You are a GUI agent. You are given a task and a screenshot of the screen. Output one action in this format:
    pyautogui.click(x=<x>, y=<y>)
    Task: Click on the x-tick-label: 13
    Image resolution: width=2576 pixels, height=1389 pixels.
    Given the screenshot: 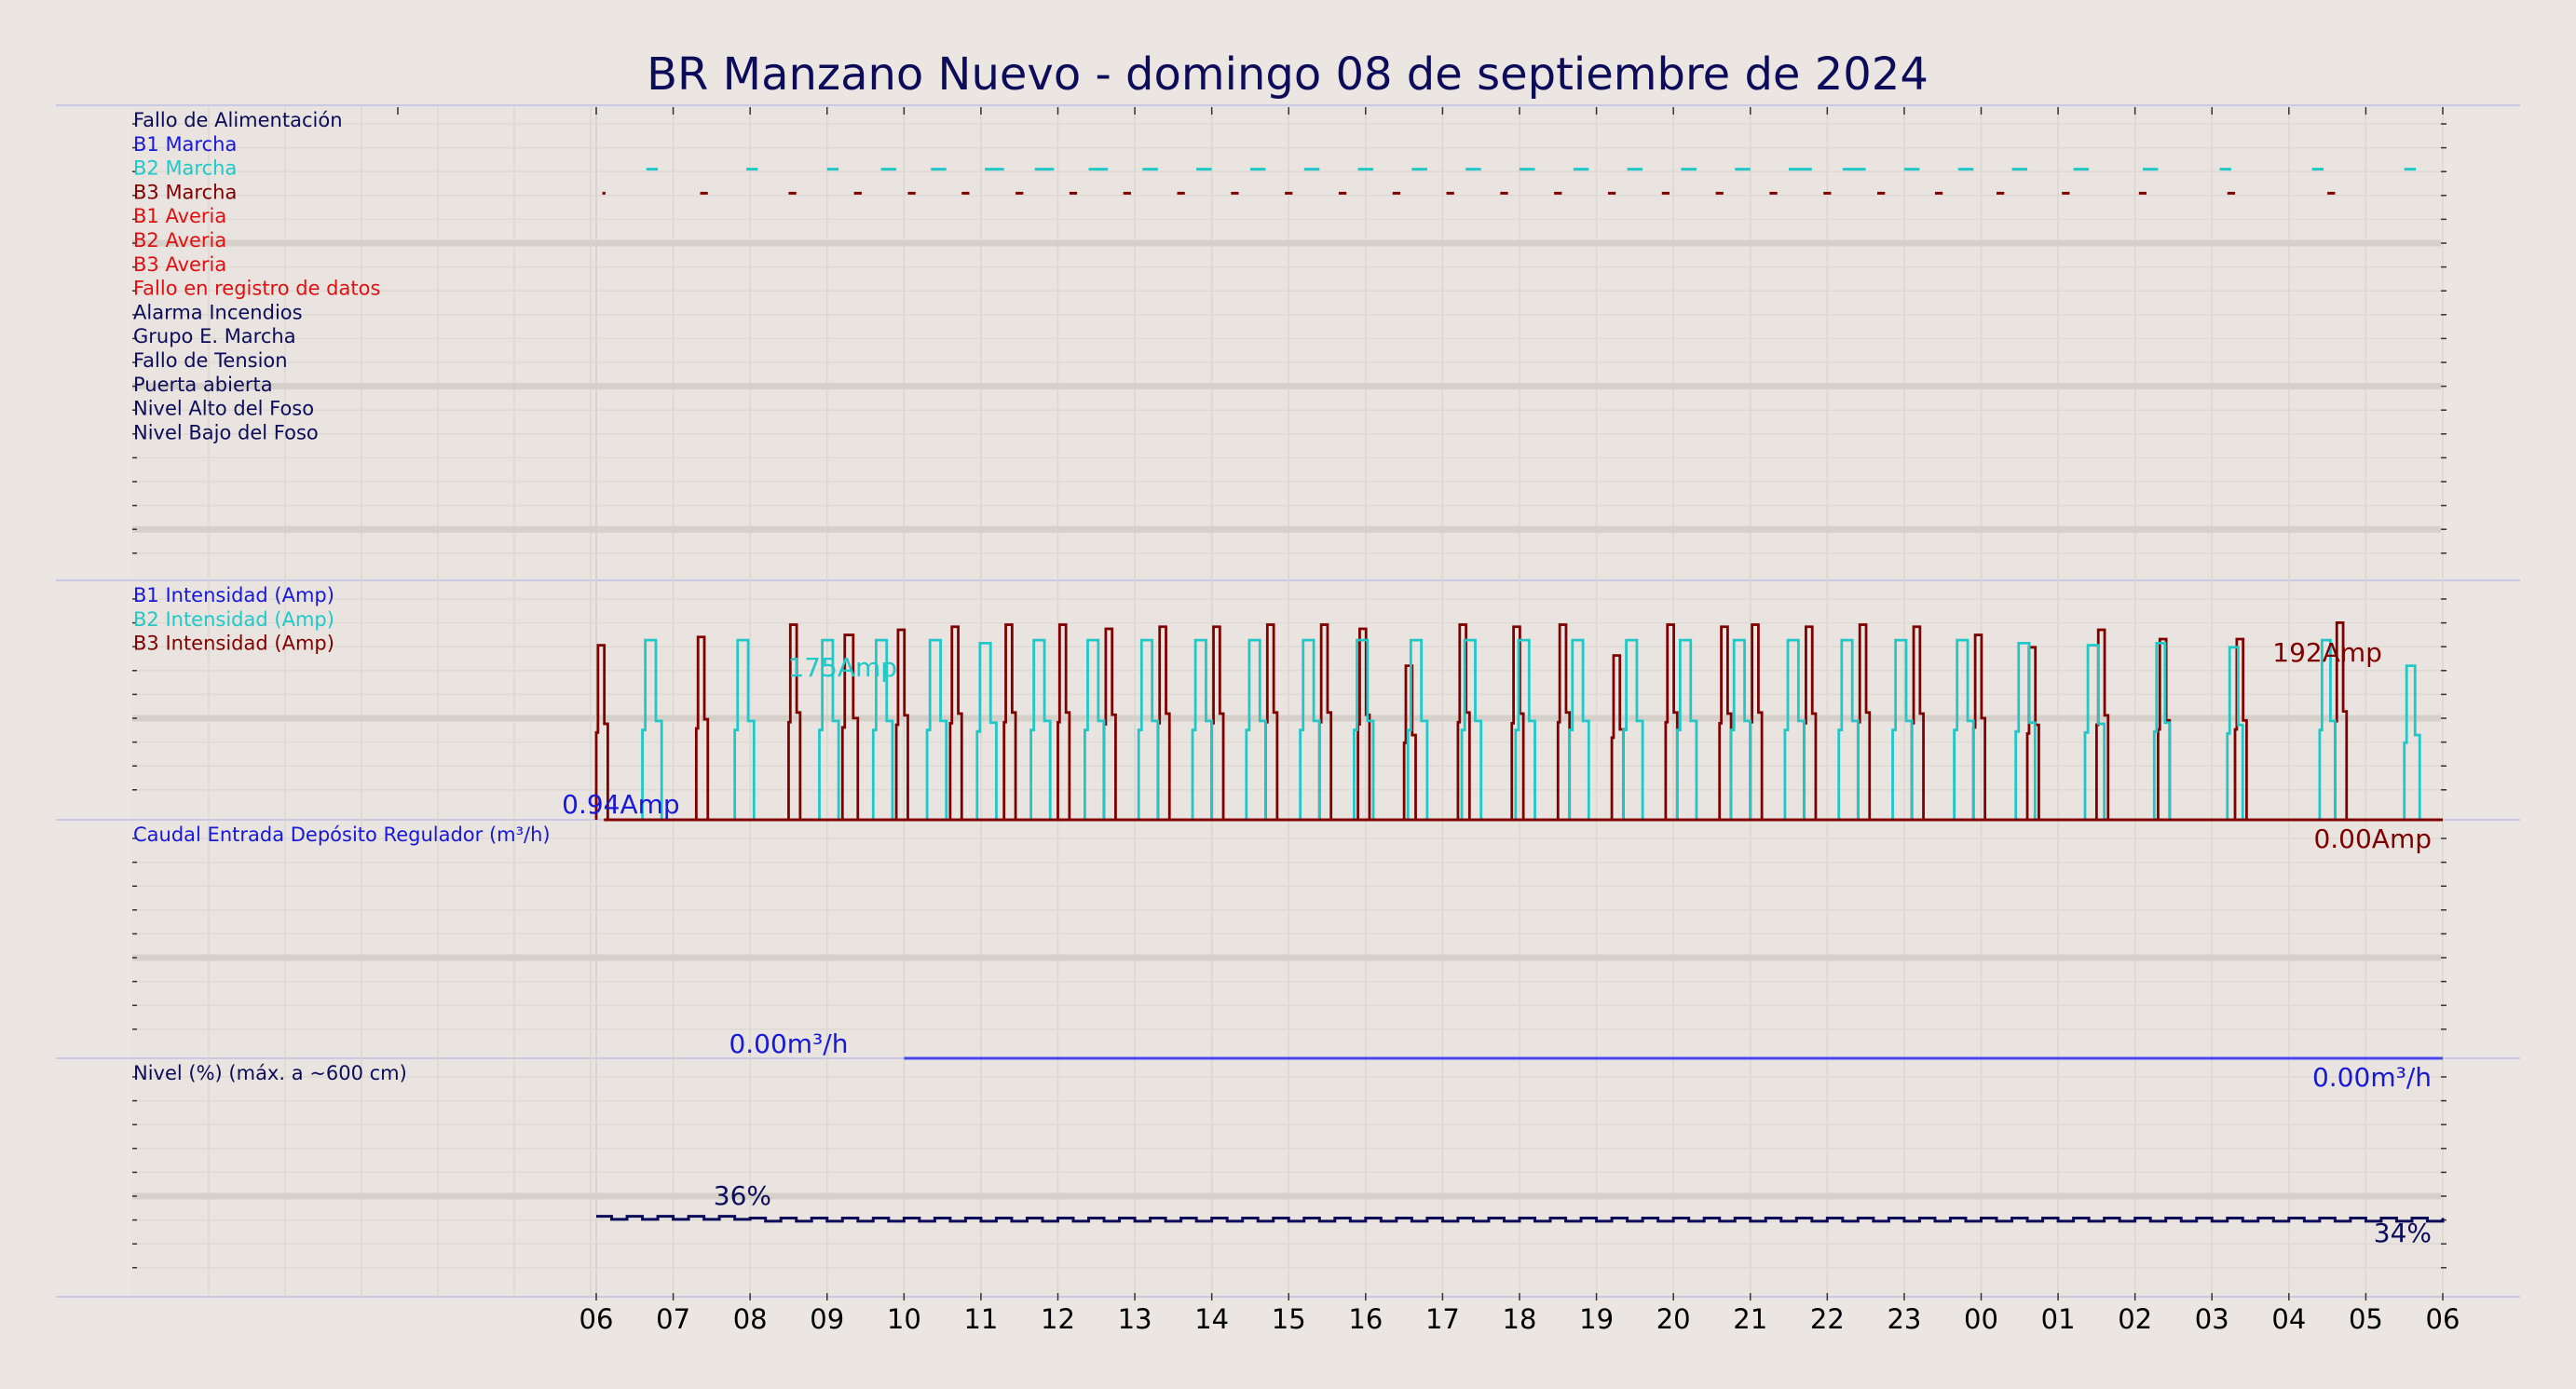 What is the action you would take?
    pyautogui.click(x=1135, y=1319)
    